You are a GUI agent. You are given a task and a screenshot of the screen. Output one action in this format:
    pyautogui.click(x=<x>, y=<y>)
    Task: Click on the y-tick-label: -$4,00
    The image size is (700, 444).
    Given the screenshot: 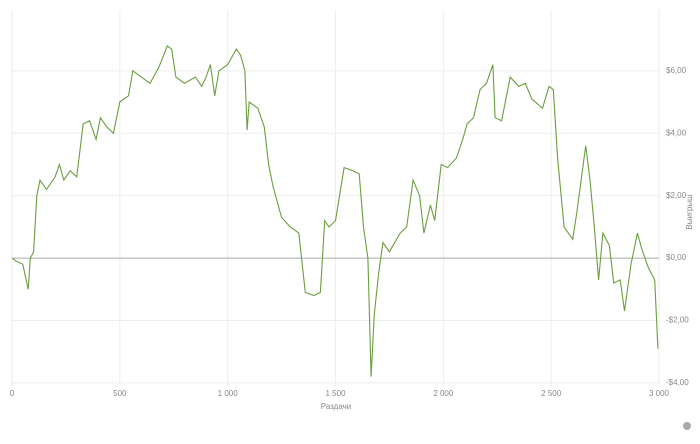 What is the action you would take?
    pyautogui.click(x=677, y=382)
    